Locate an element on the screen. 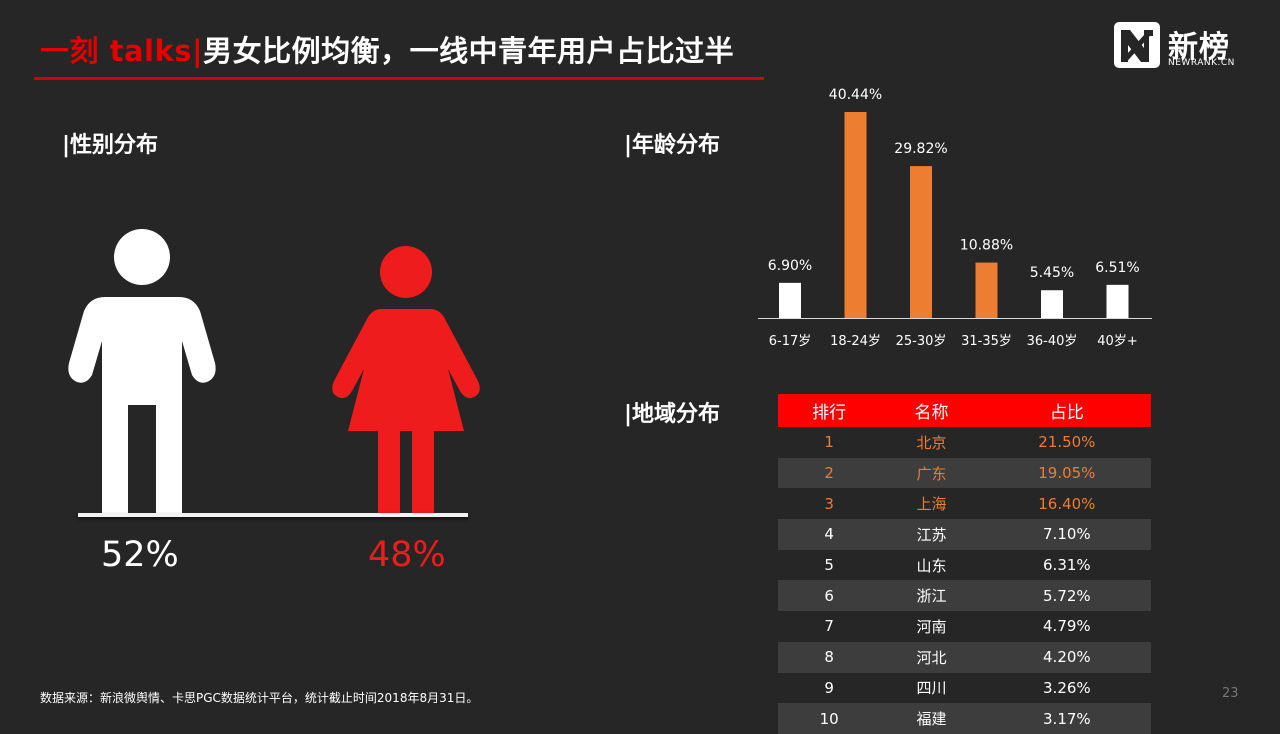 This screenshot has height=734, width=1280. table-row: 2 广东 19.05% is located at coordinates (964, 473).